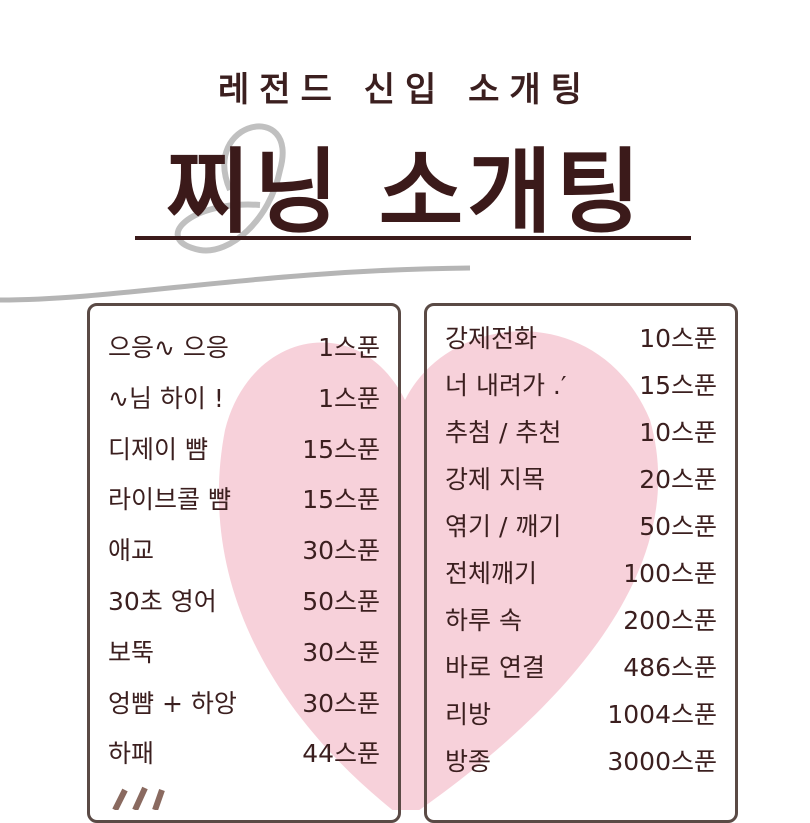 Image resolution: width=810 pixels, height=823 pixels. I want to click on menu-item-name: 강제전화, so click(491, 338).